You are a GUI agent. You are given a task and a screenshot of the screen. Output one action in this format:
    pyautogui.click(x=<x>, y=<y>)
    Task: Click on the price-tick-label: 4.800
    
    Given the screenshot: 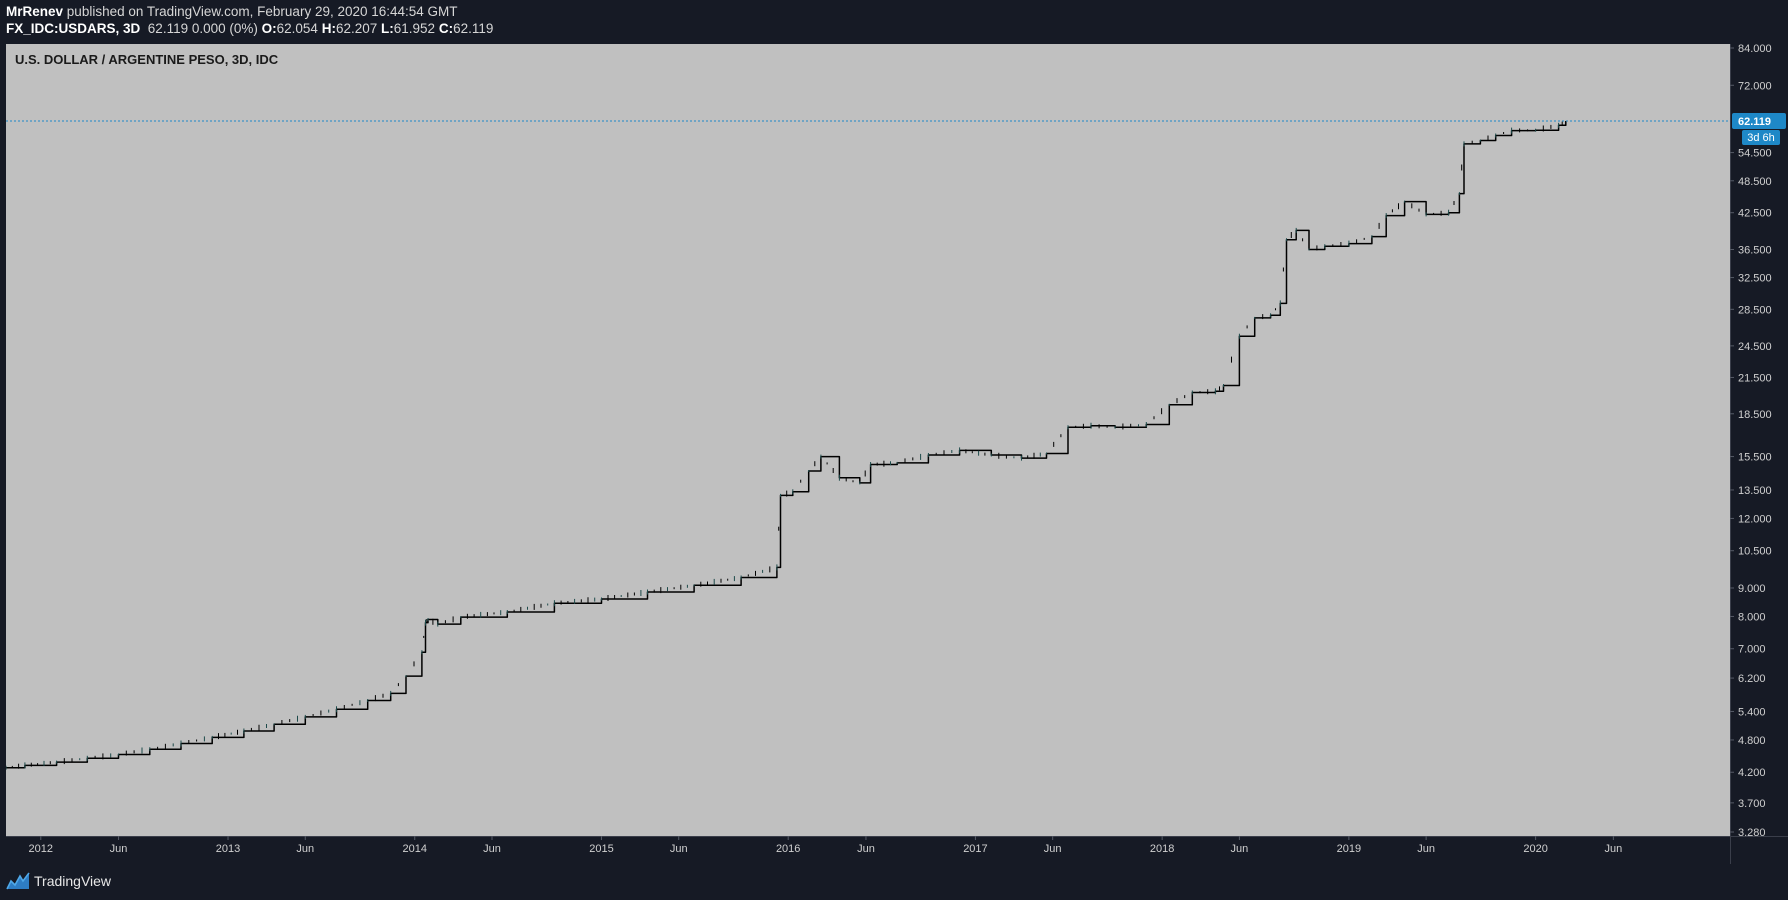 What is the action you would take?
    pyautogui.click(x=1752, y=741)
    